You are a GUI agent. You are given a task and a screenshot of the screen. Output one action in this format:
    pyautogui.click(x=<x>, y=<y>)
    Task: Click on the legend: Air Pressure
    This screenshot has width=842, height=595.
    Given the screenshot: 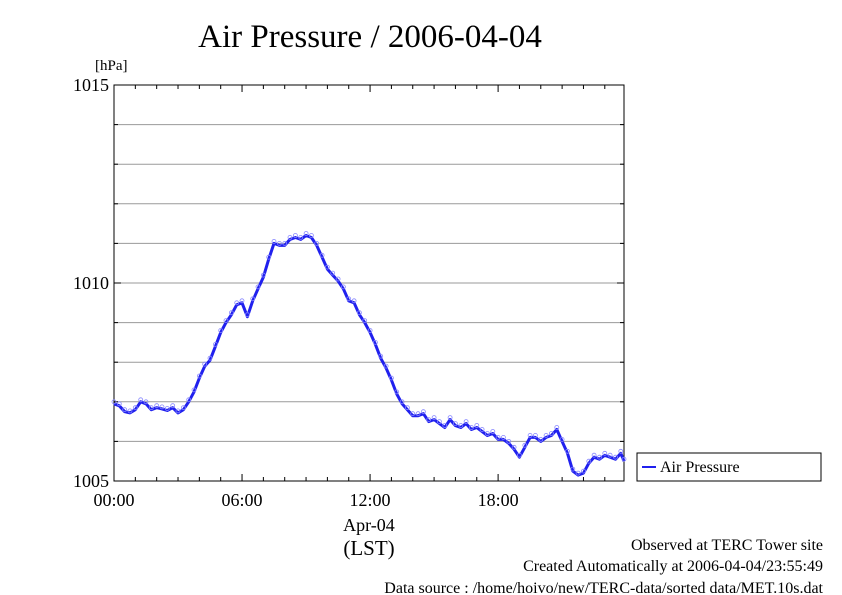 What is the action you would take?
    pyautogui.click(x=729, y=467)
    